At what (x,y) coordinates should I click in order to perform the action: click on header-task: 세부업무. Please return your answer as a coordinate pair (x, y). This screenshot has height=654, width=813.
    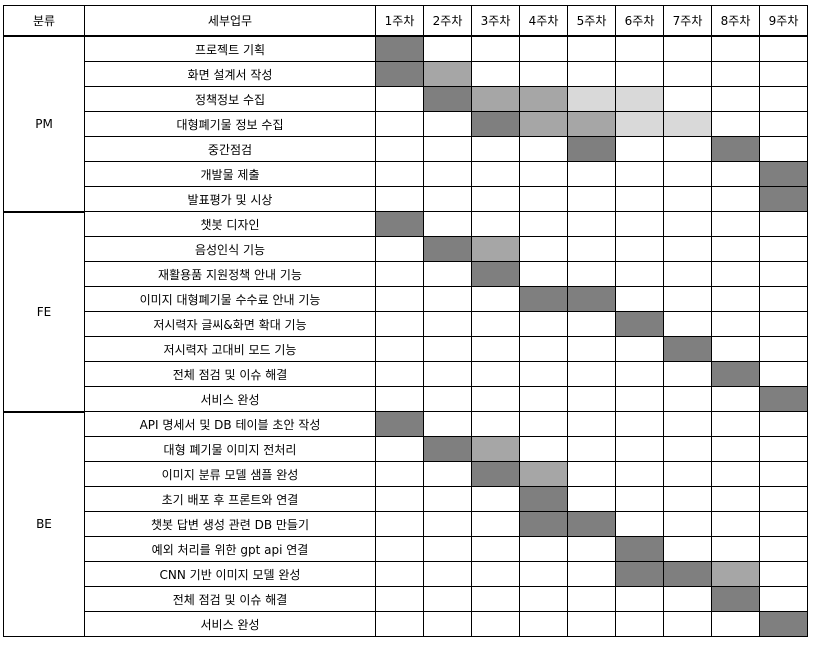
    Looking at the image, I should click on (230, 21).